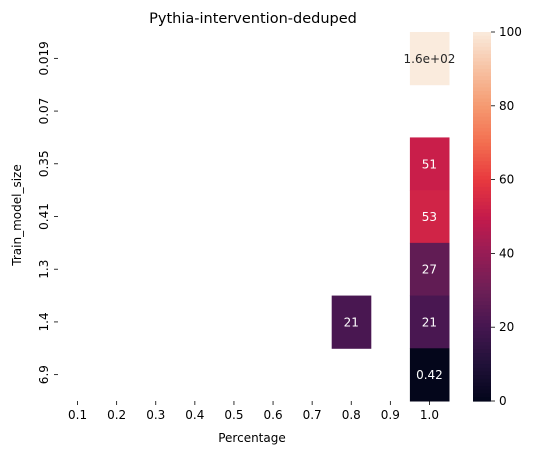 This screenshot has height=455, width=539. I want to click on cell-value-label: 1.6e+02, so click(430, 59).